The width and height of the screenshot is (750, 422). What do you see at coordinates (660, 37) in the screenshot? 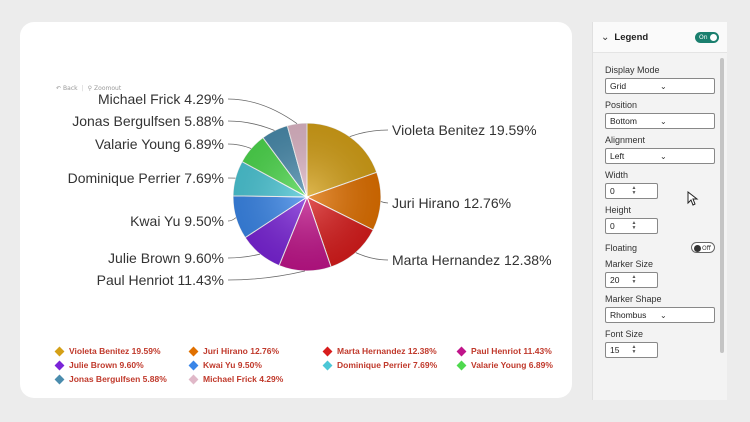
I see `legend-section-header: ⌄ Legend On` at bounding box center [660, 37].